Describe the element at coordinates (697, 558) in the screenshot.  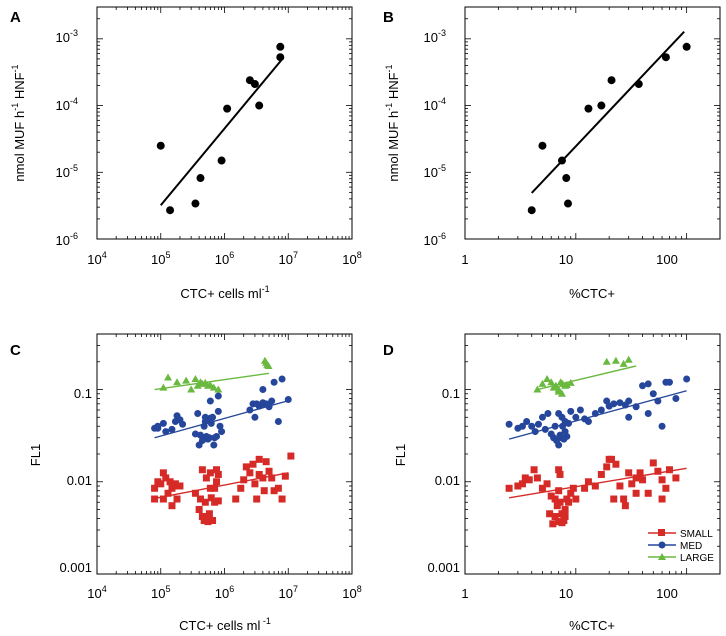
I see `legend-label-large: LARGE` at that location.